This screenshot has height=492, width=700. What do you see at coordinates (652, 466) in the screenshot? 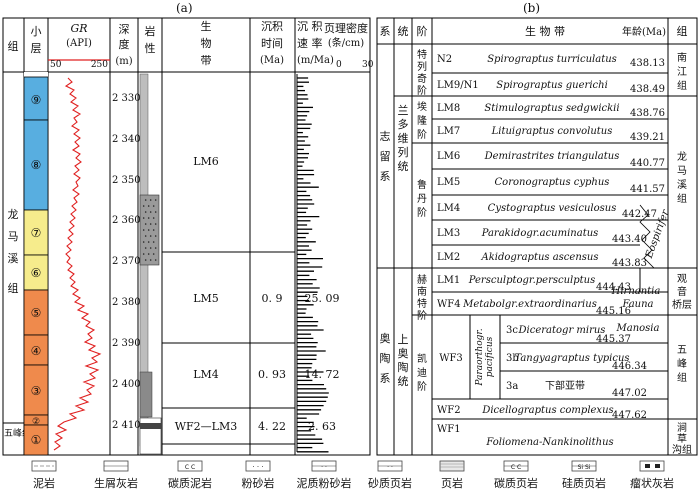
I see `legend-swatch-nodular-limestone` at bounding box center [652, 466].